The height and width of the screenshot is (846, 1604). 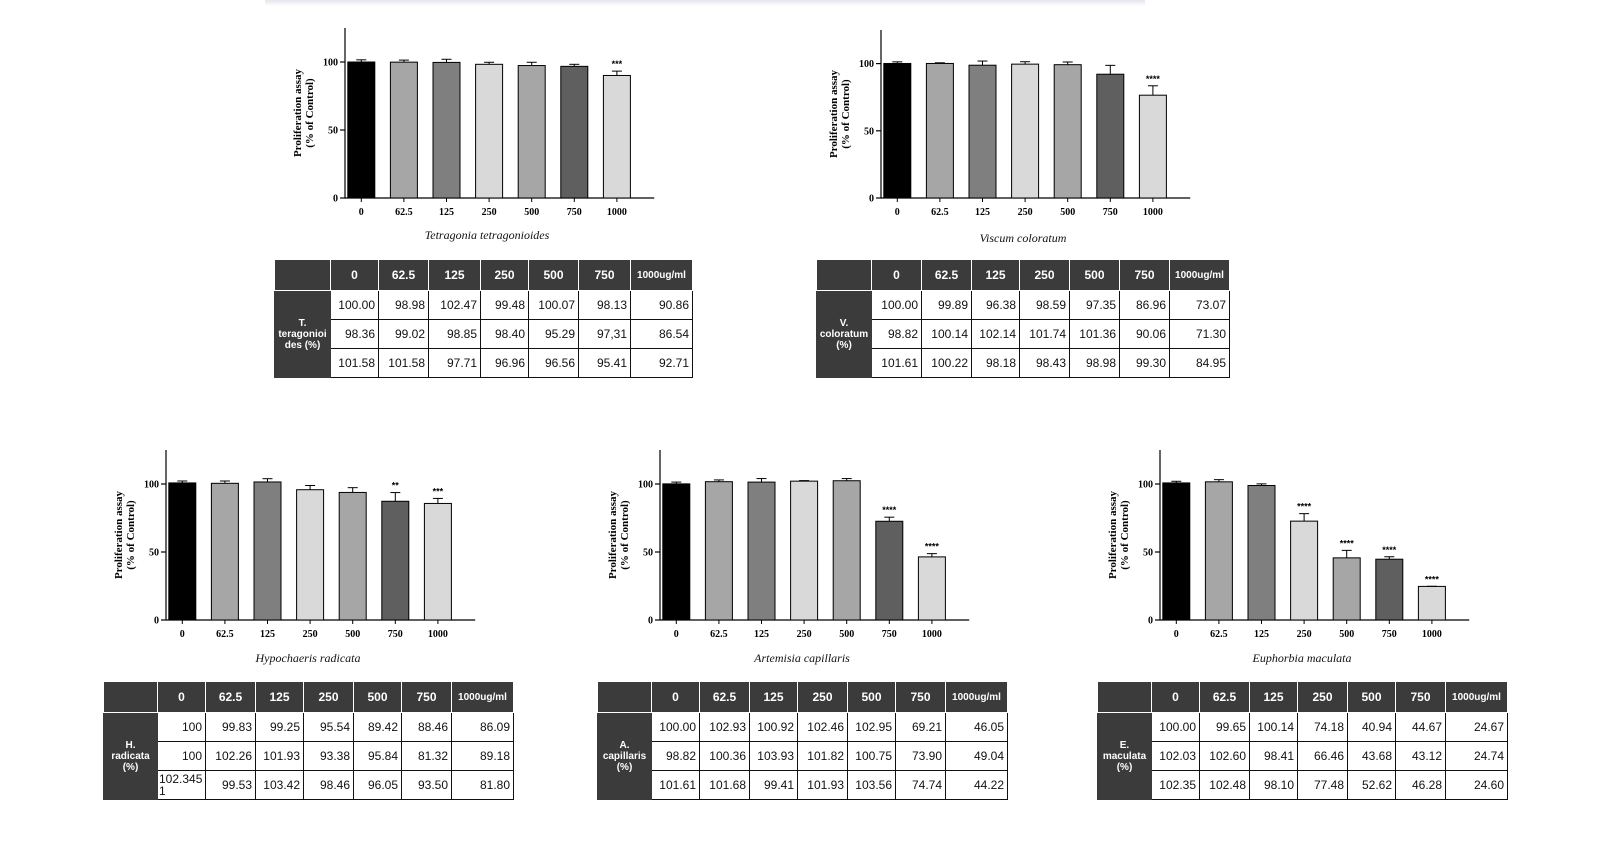 I want to click on table-cell: 24.60, so click(x=1476, y=785).